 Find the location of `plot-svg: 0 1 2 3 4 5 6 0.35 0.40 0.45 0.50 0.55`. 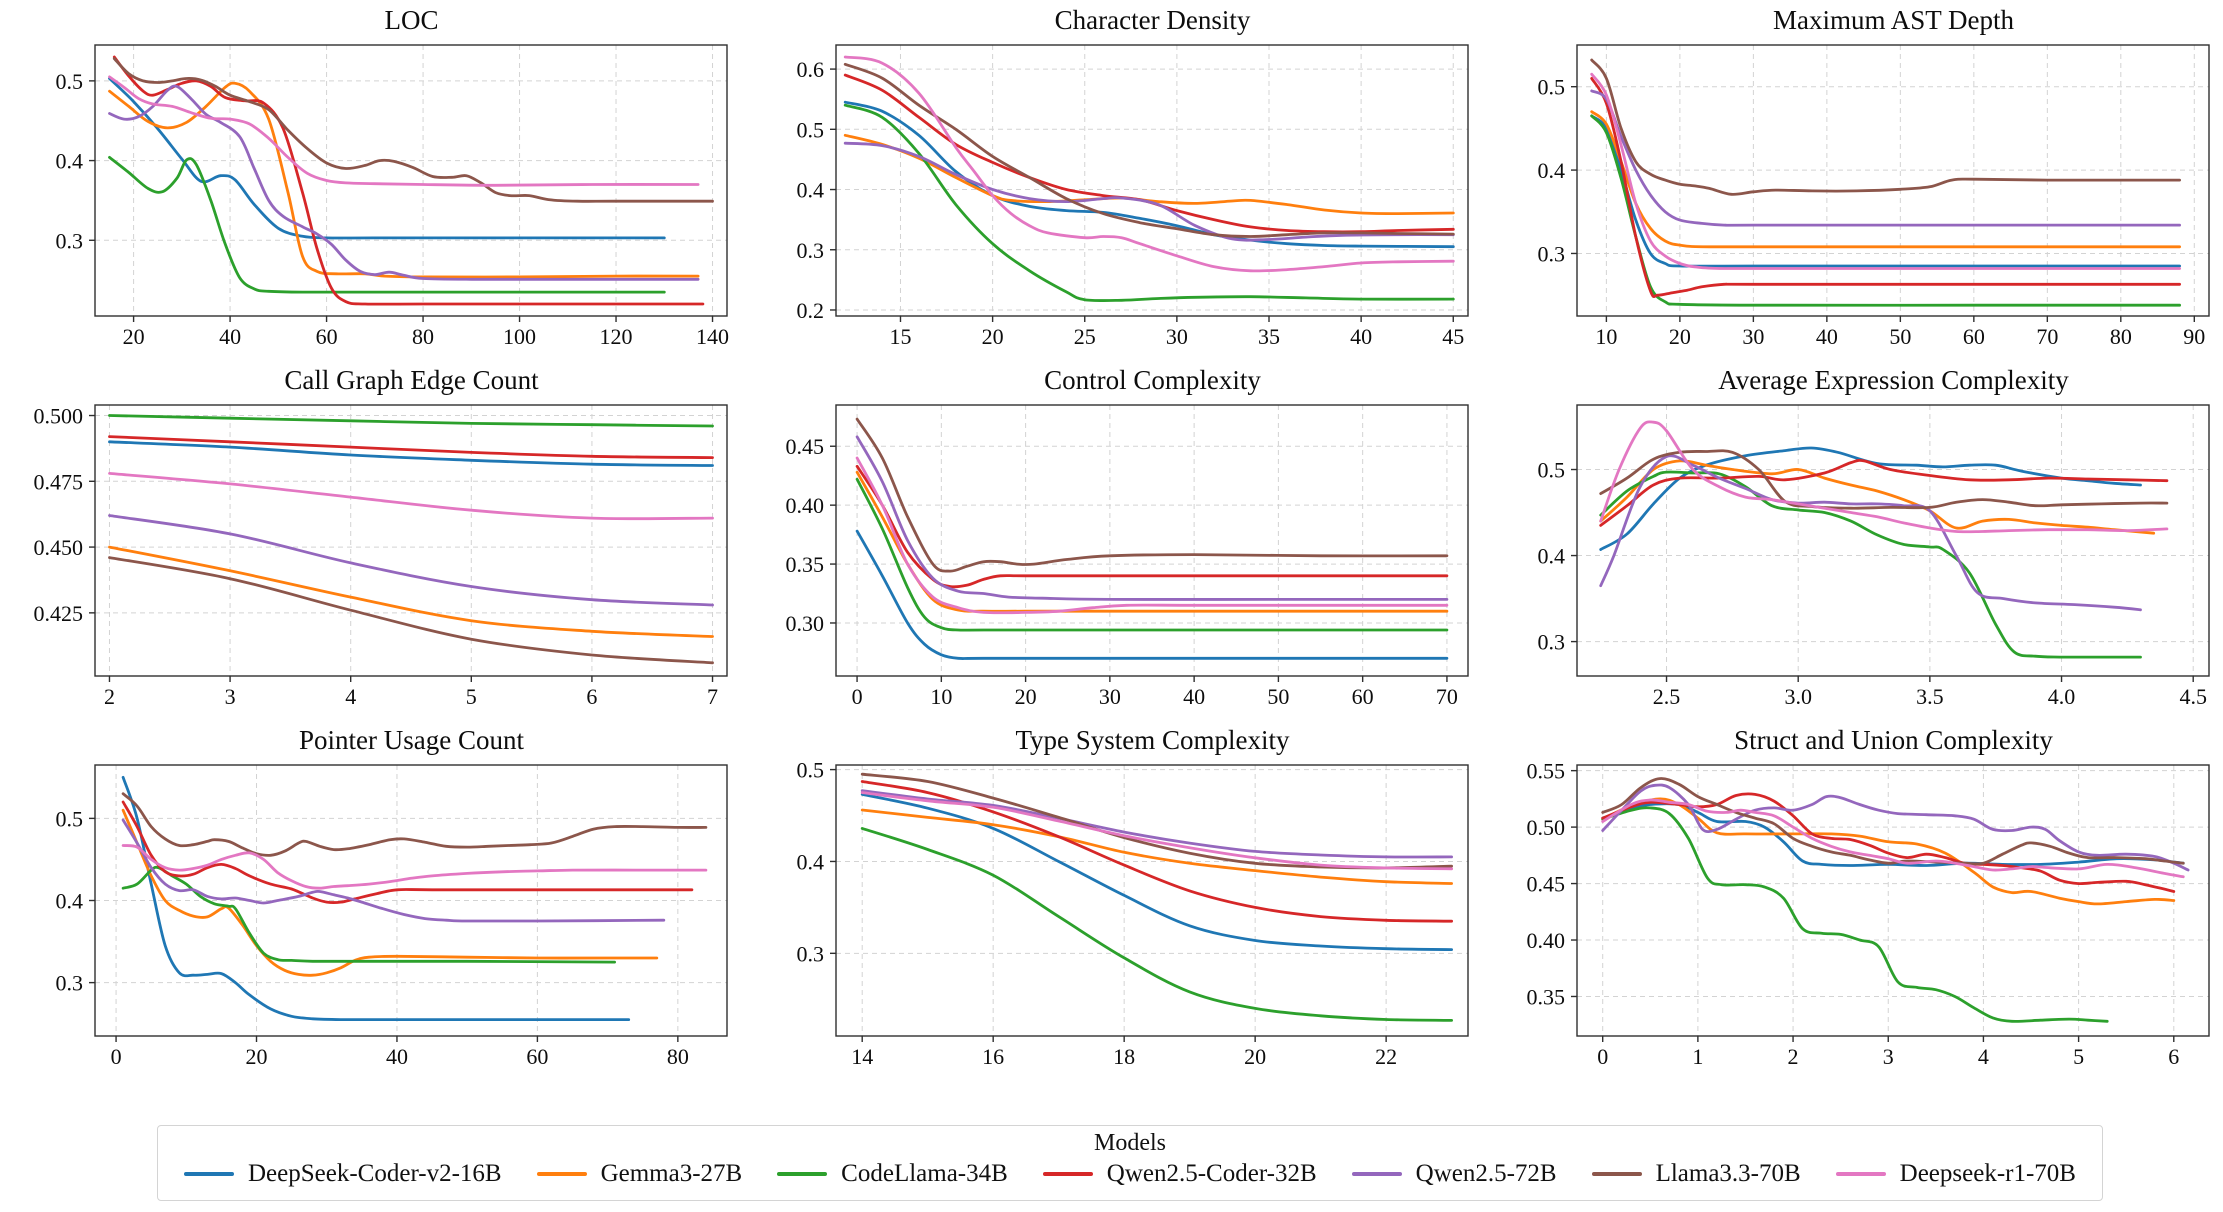

plot-svg: 0 1 2 3 4 5 6 0.35 0.40 0.45 0.50 0.55 is located at coordinates (1868, 914).